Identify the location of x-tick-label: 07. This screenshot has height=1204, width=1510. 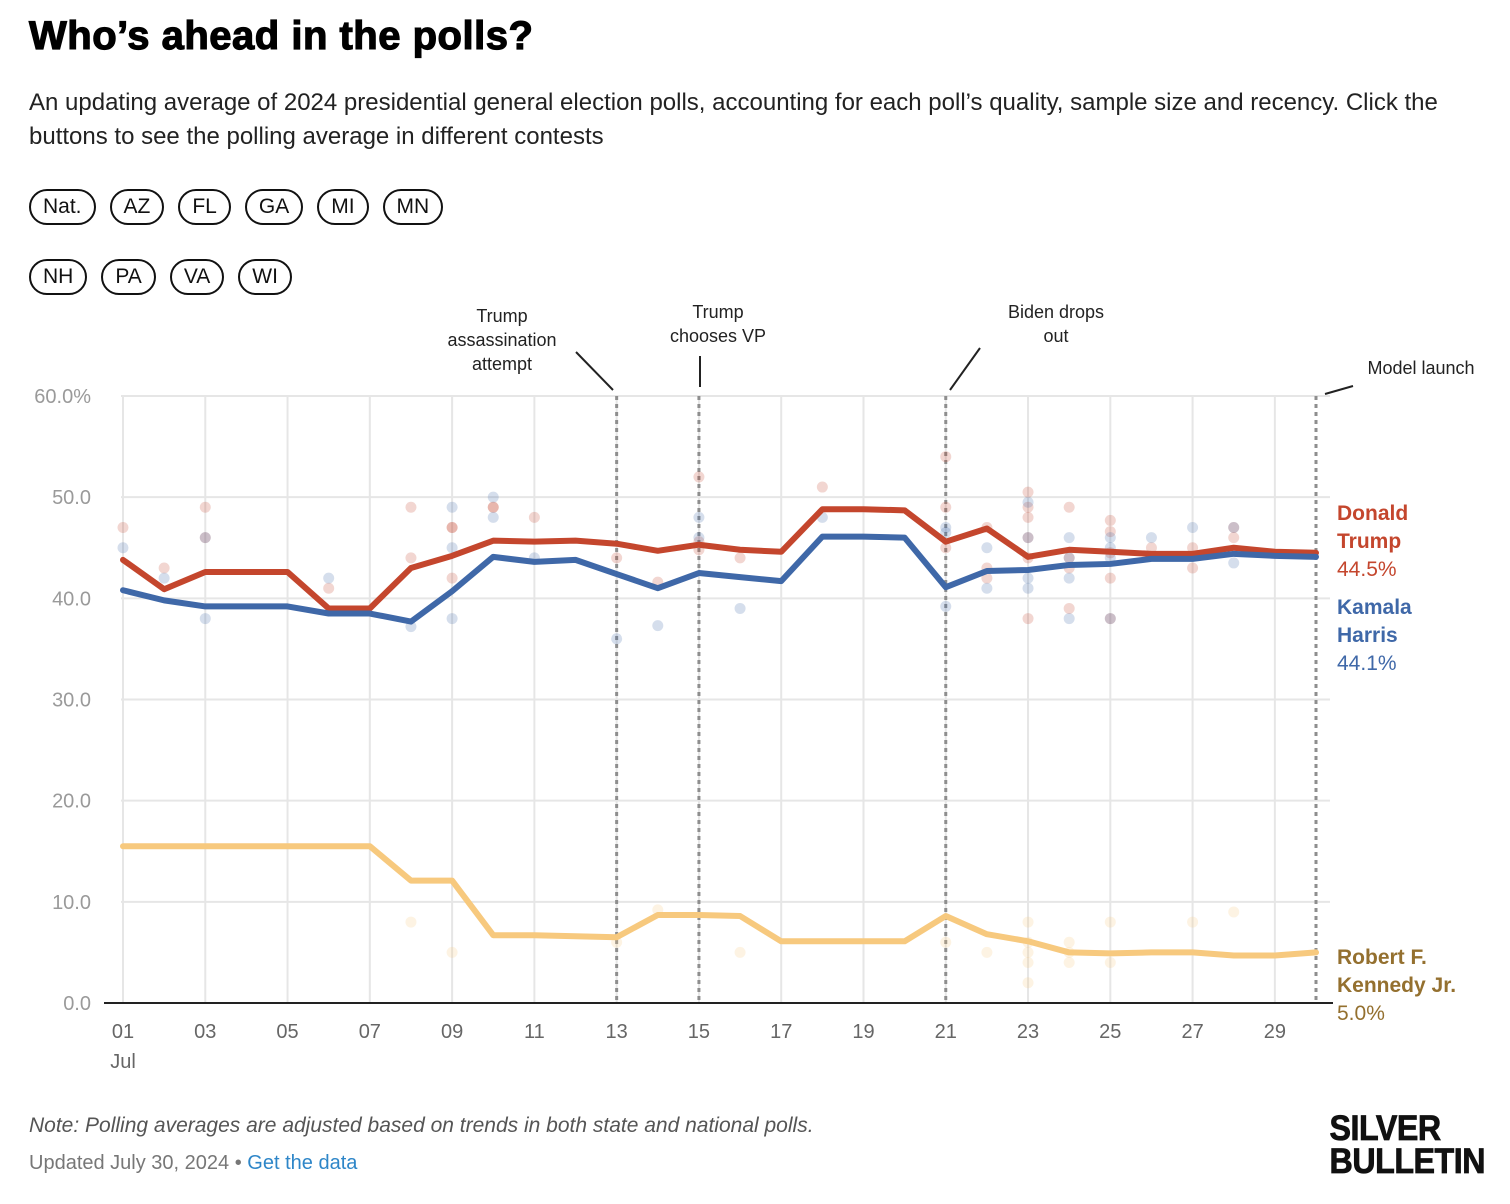
(370, 1032).